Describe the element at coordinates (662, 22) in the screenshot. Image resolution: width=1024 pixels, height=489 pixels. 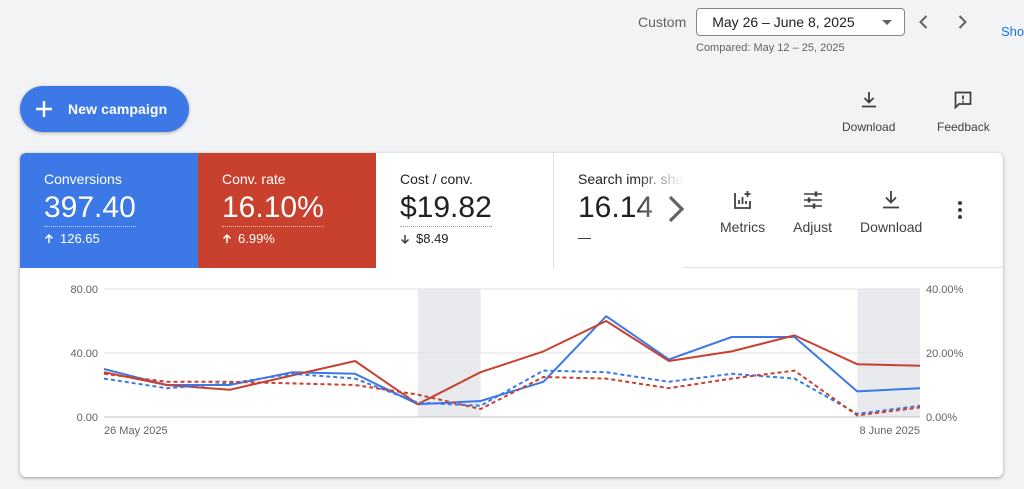
I see `date-mode-label: Custom` at that location.